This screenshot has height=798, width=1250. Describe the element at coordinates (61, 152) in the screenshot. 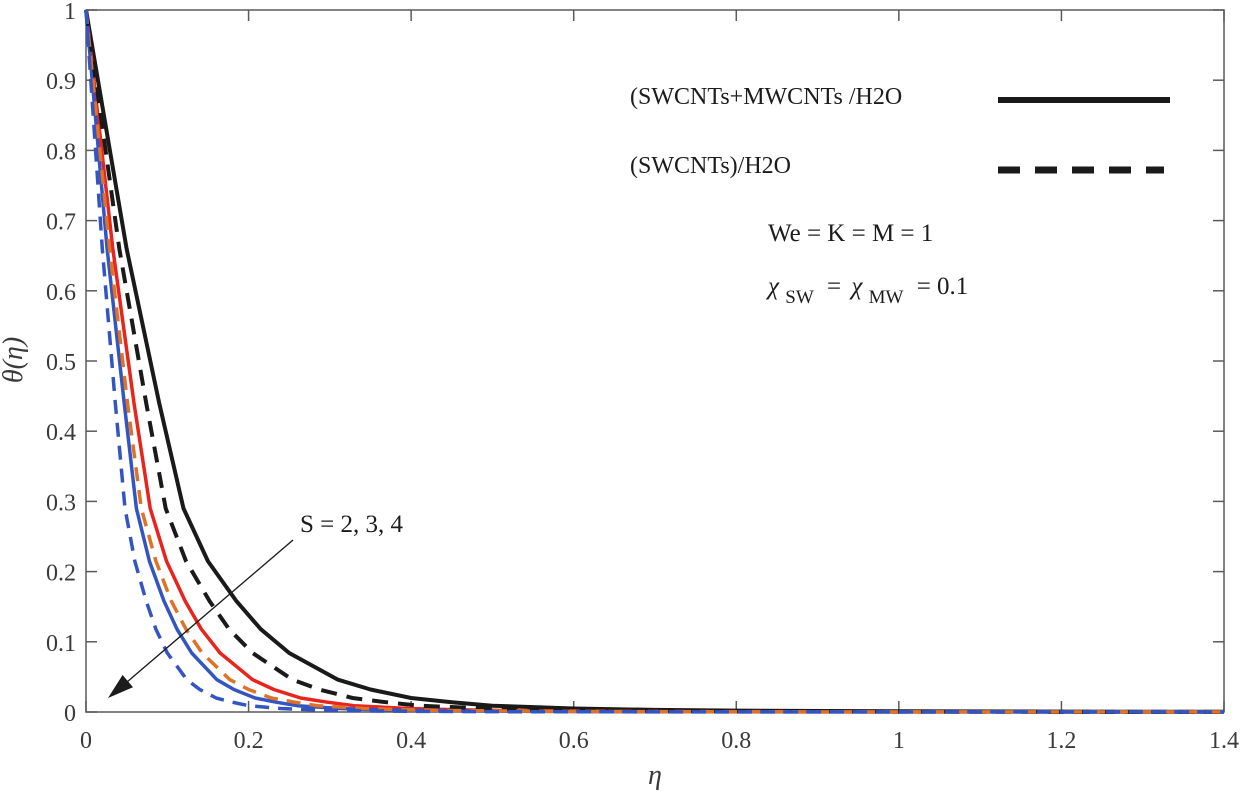

I see `y-tick-label: 0.8` at that location.